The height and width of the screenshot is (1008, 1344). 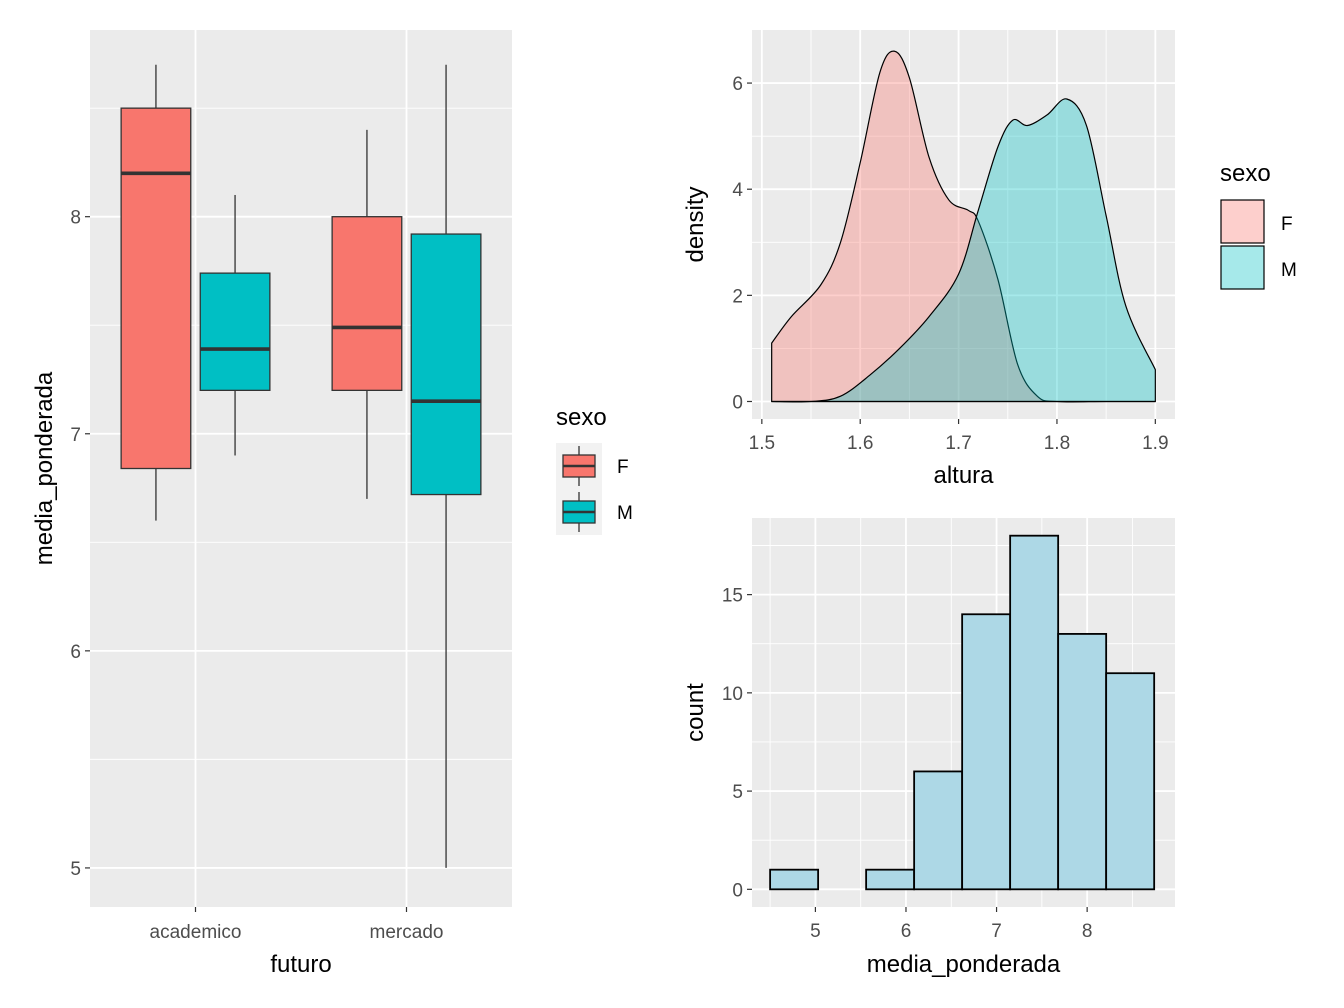 I want to click on density-y-ticks: 0 2 4 6, so click(x=742, y=243).